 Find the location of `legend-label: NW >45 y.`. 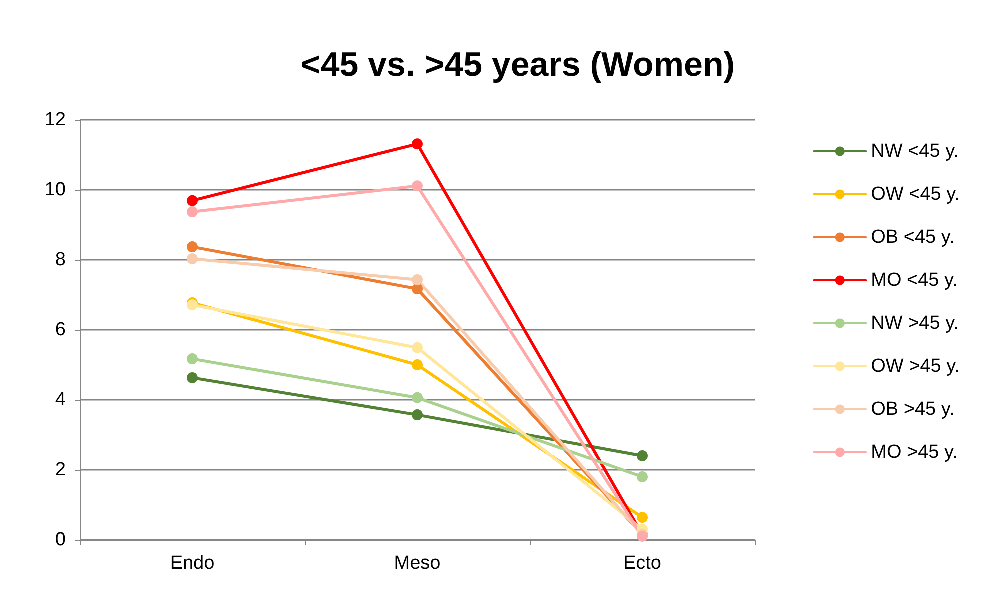

legend-label: NW >45 y. is located at coordinates (915, 323).